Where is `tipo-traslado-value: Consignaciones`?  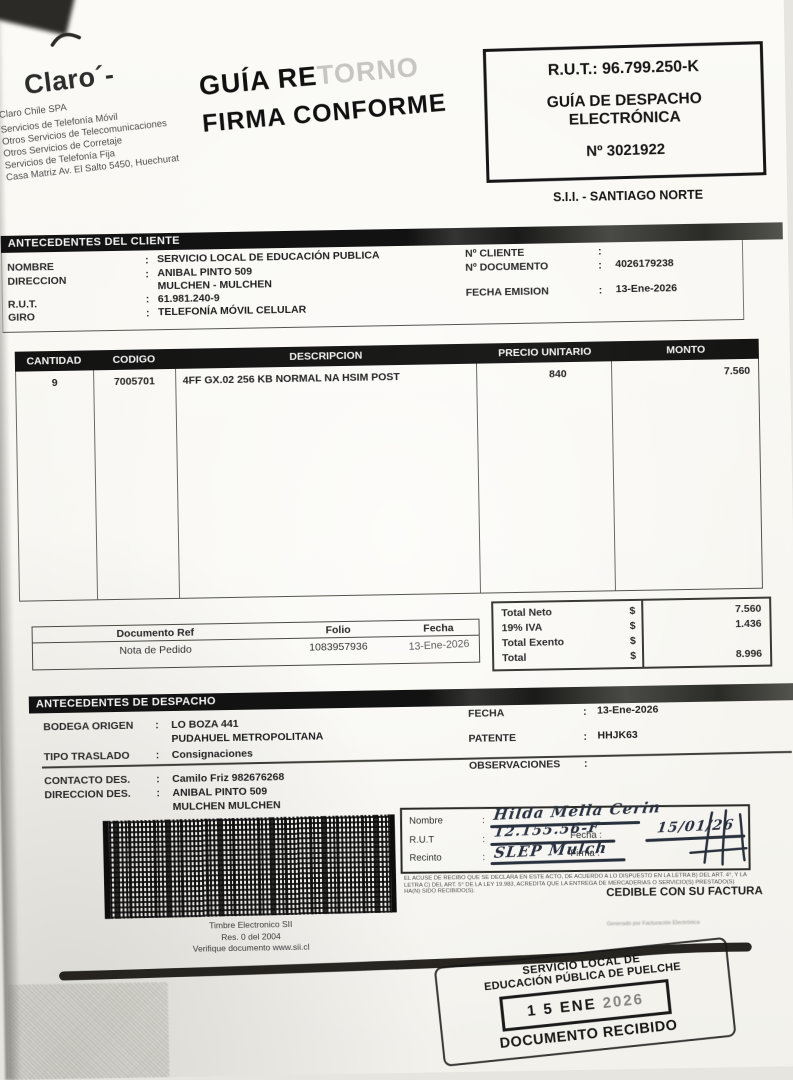 tipo-traslado-value: Consignaciones is located at coordinates (212, 754).